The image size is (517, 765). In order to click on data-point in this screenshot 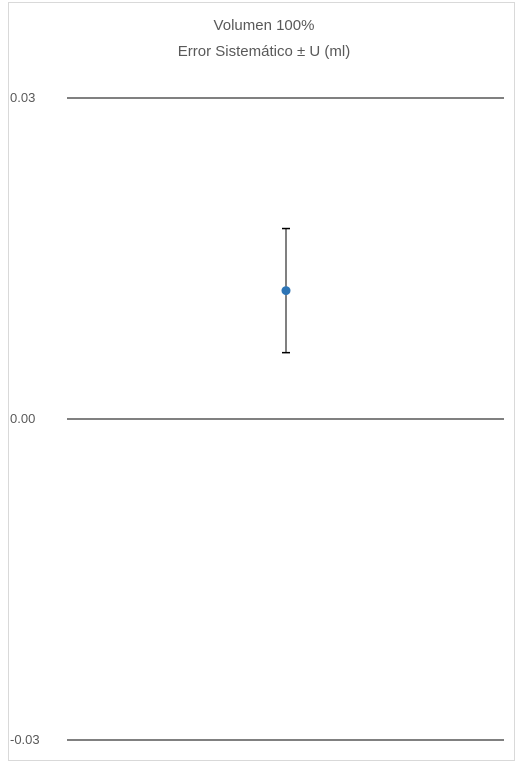, I will do `click(286, 291)`.